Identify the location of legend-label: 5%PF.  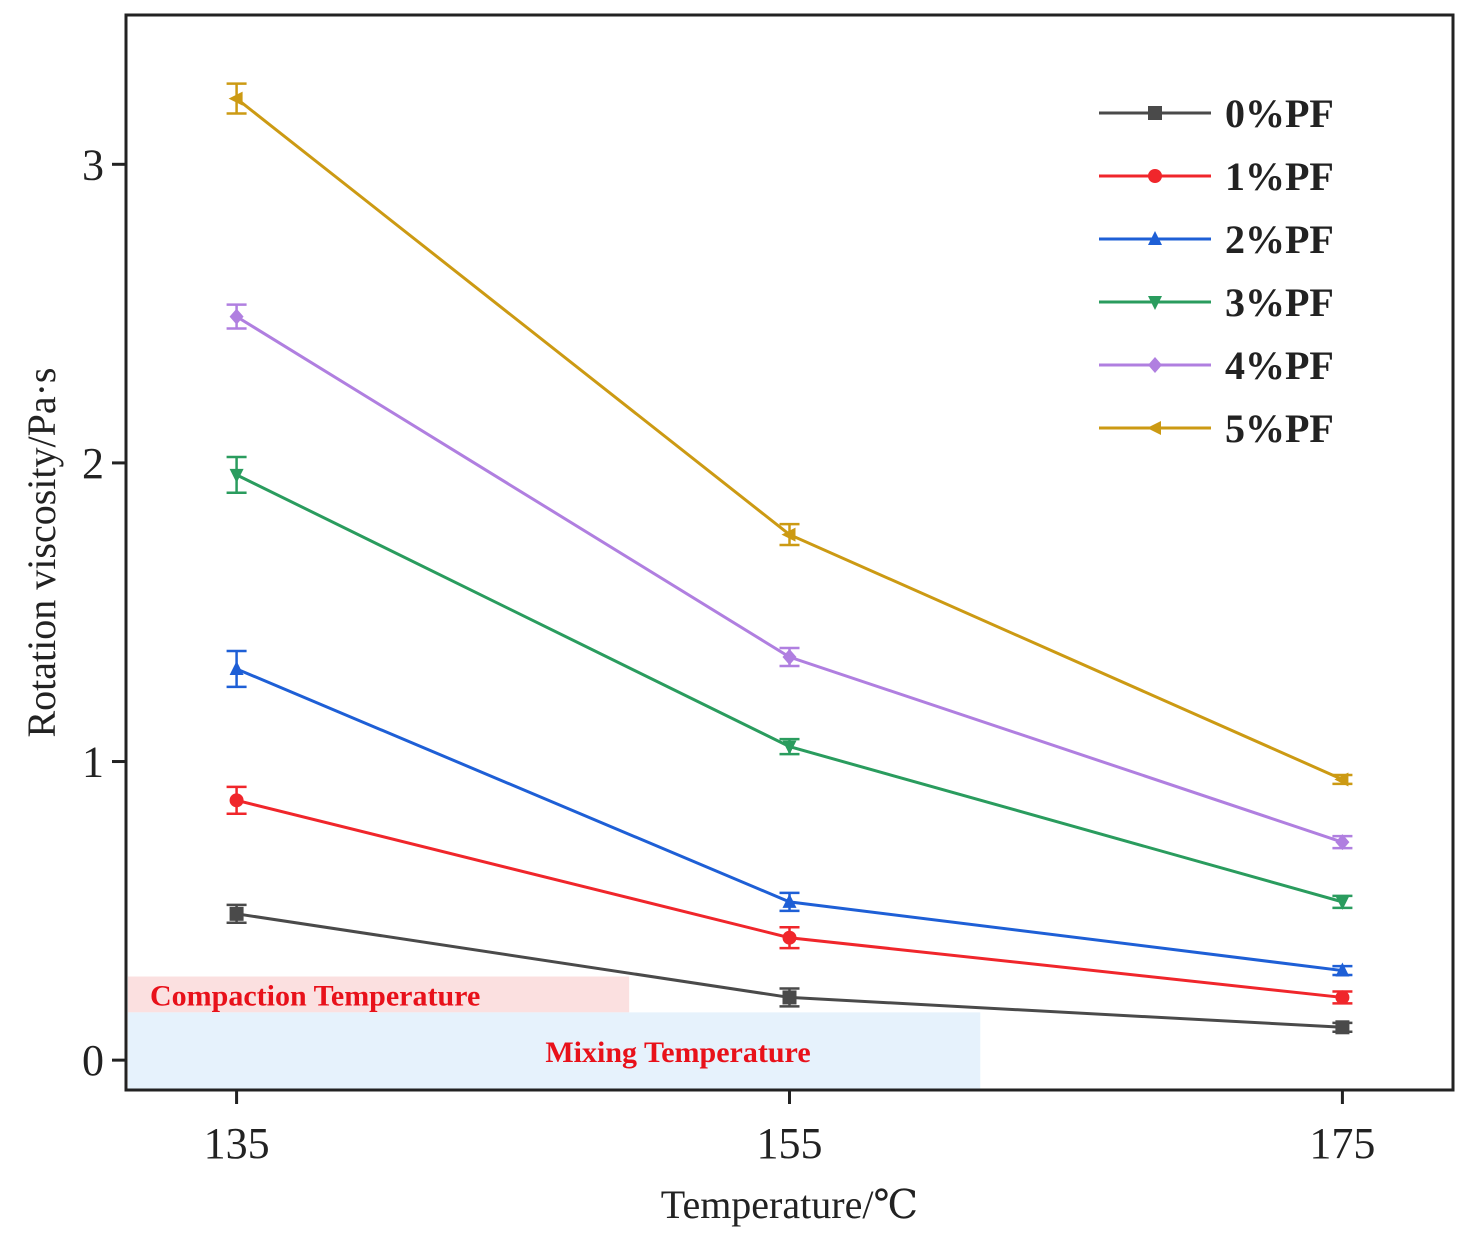
(1279, 428).